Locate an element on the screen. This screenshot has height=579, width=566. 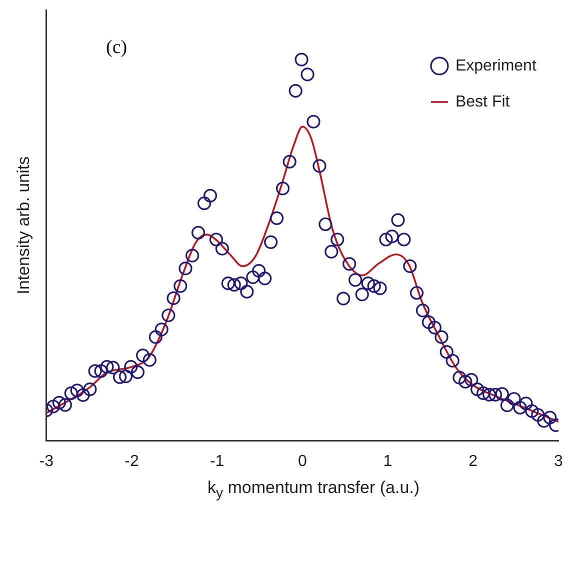
x-axis-title: k$_{y}$ momentum transfer (a.u.) is located at coordinates (313, 490).